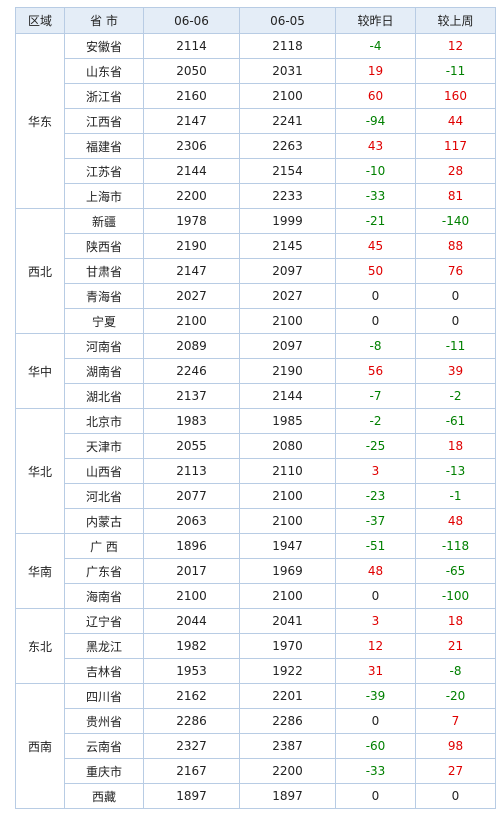 Image resolution: width=503 pixels, height=815 pixels. Describe the element at coordinates (191, 296) in the screenshot. I see `price-date-1-cell: 2027` at that location.